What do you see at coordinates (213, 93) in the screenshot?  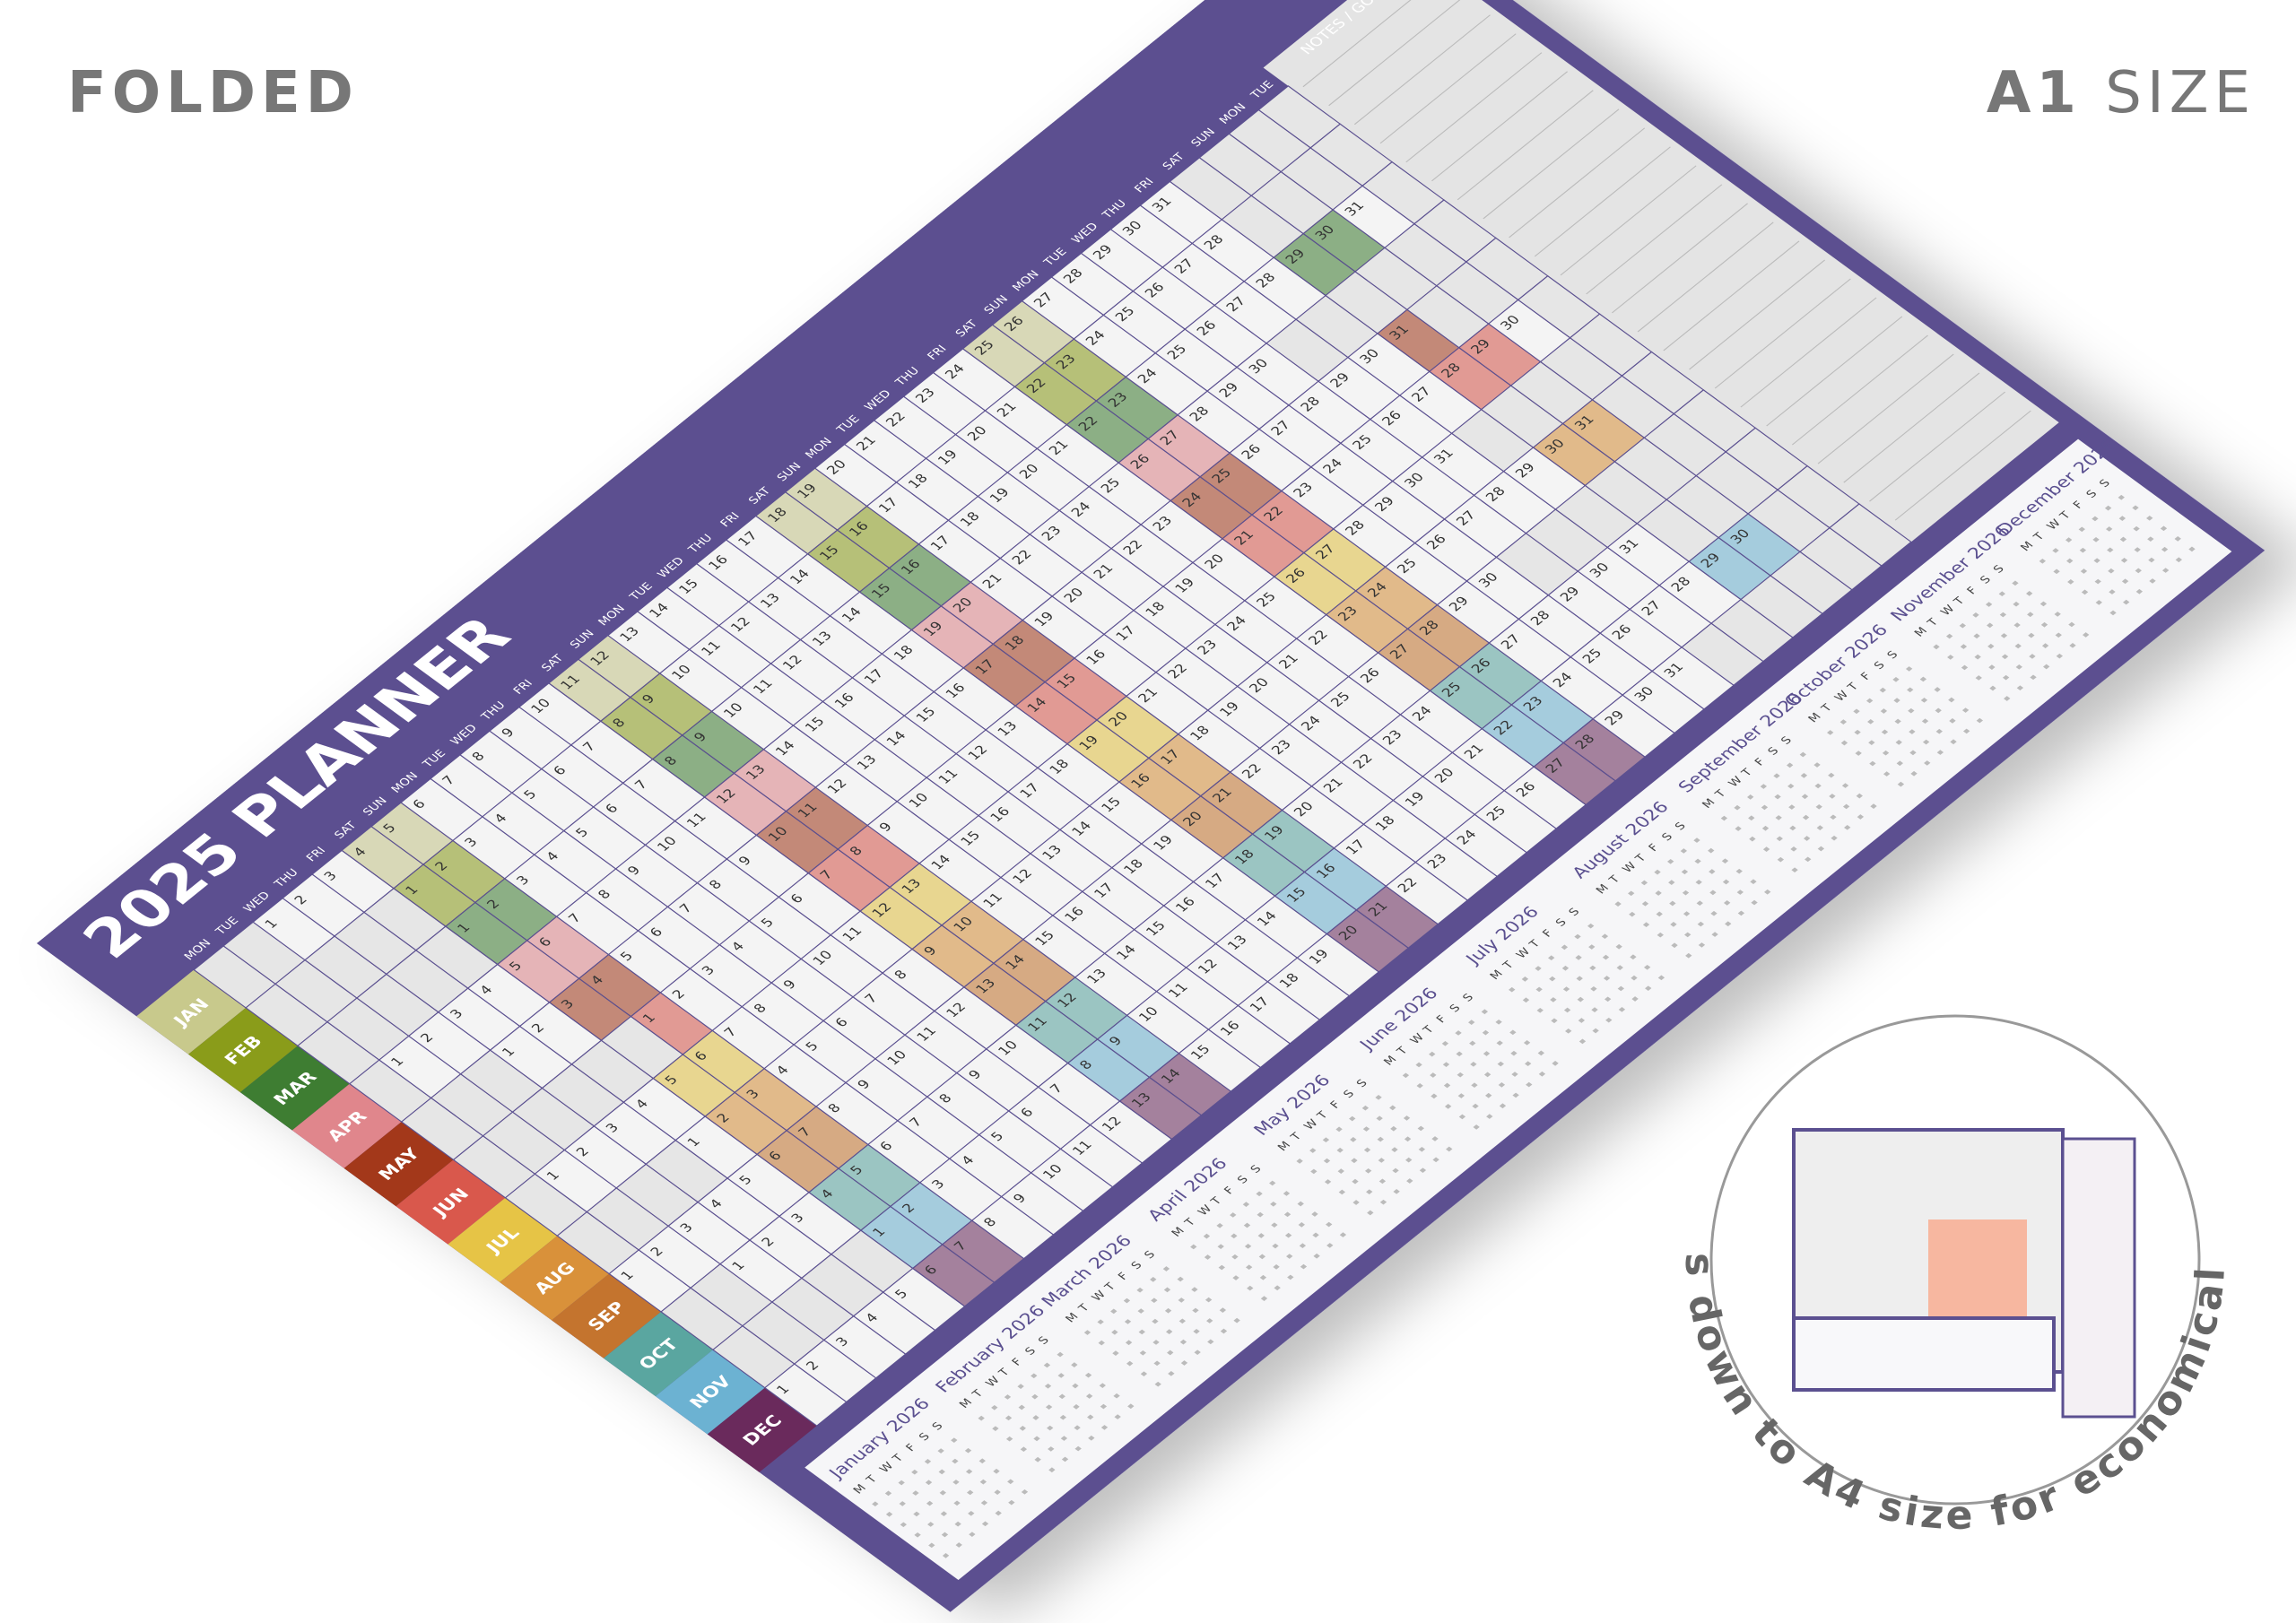 I see `folded-label: FOLDED` at bounding box center [213, 93].